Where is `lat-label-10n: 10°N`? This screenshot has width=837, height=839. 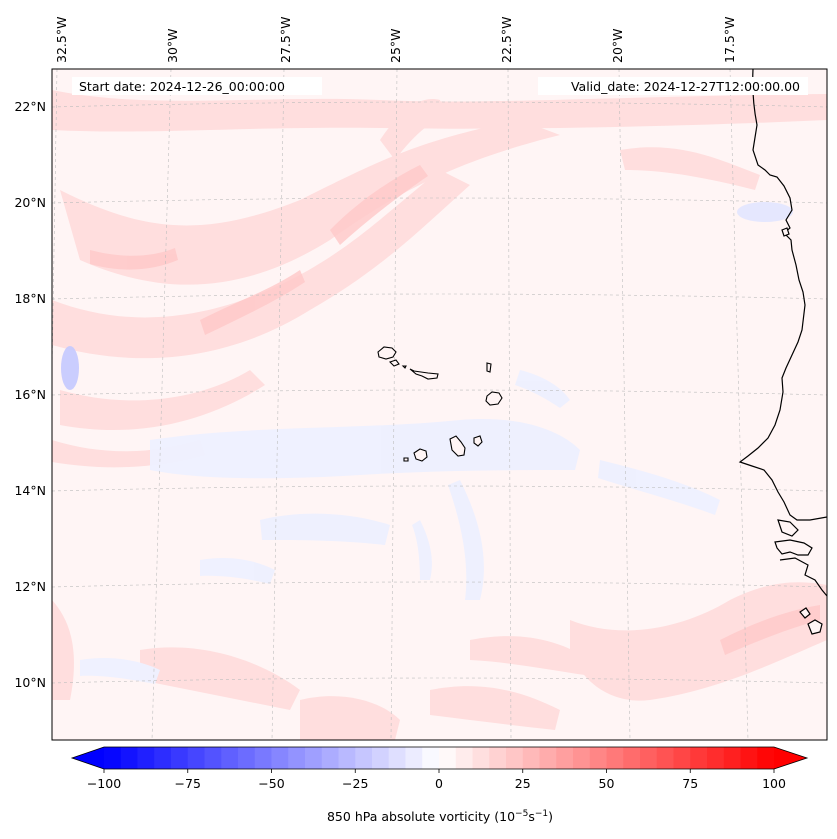 lat-label-10n: 10°N is located at coordinates (30, 682).